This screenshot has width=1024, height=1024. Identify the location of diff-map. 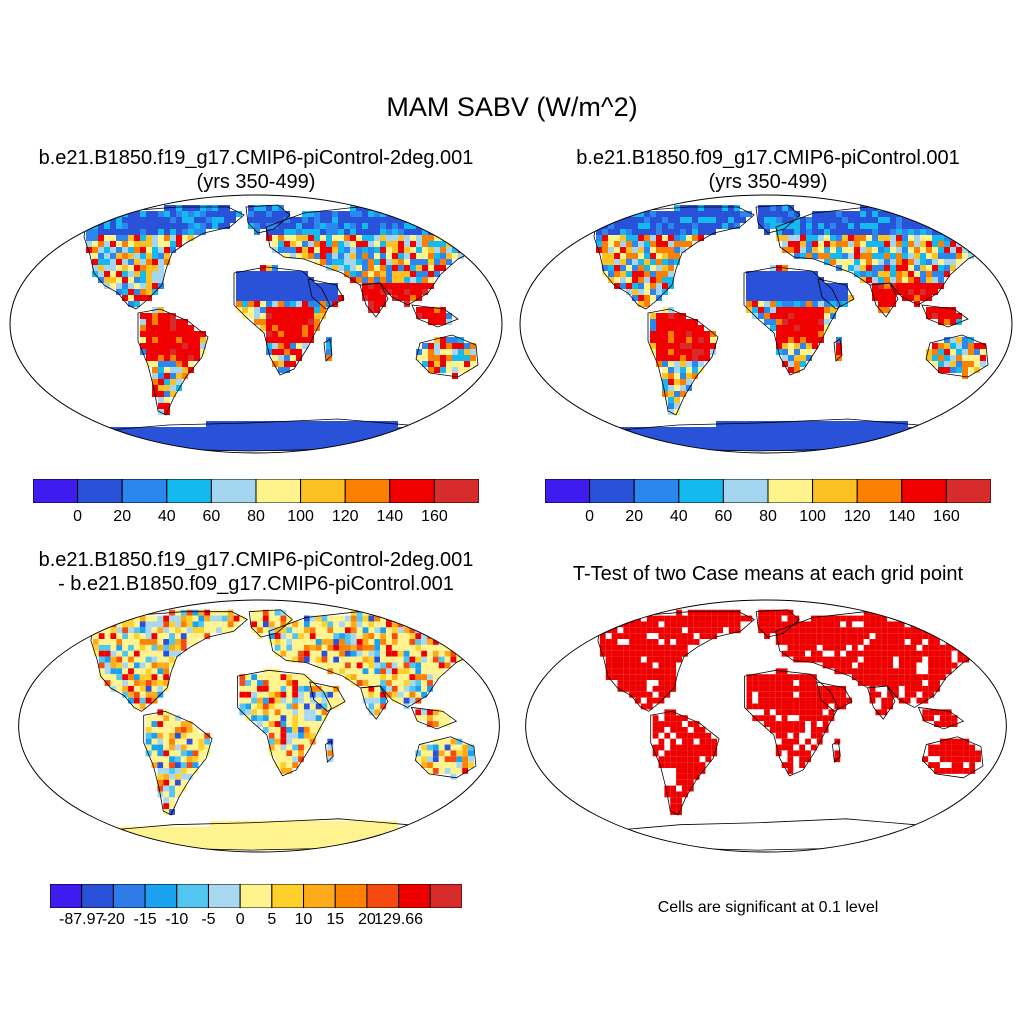
(259, 726).